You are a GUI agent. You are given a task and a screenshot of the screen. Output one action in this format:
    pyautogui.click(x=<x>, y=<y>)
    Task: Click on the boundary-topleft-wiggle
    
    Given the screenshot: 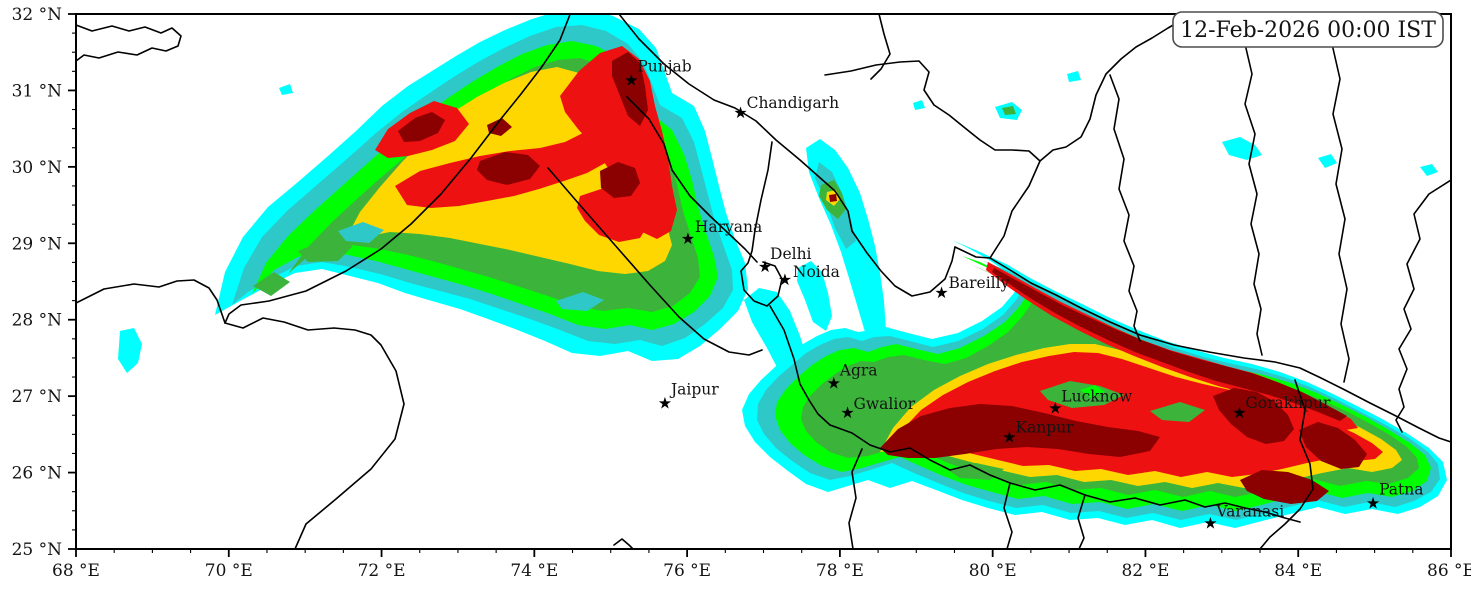 What is the action you would take?
    pyautogui.click(x=129, y=43)
    